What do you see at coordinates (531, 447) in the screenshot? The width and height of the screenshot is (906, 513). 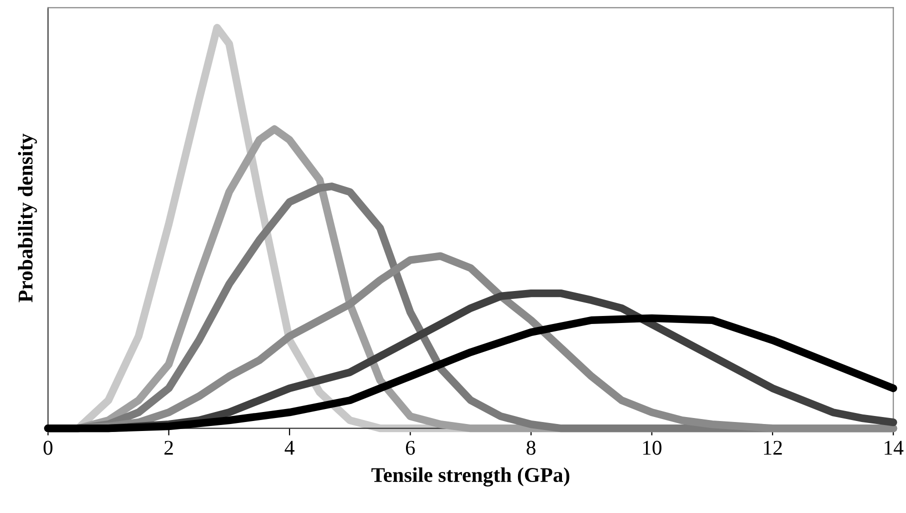 I see `x-tick-label: 8` at bounding box center [531, 447].